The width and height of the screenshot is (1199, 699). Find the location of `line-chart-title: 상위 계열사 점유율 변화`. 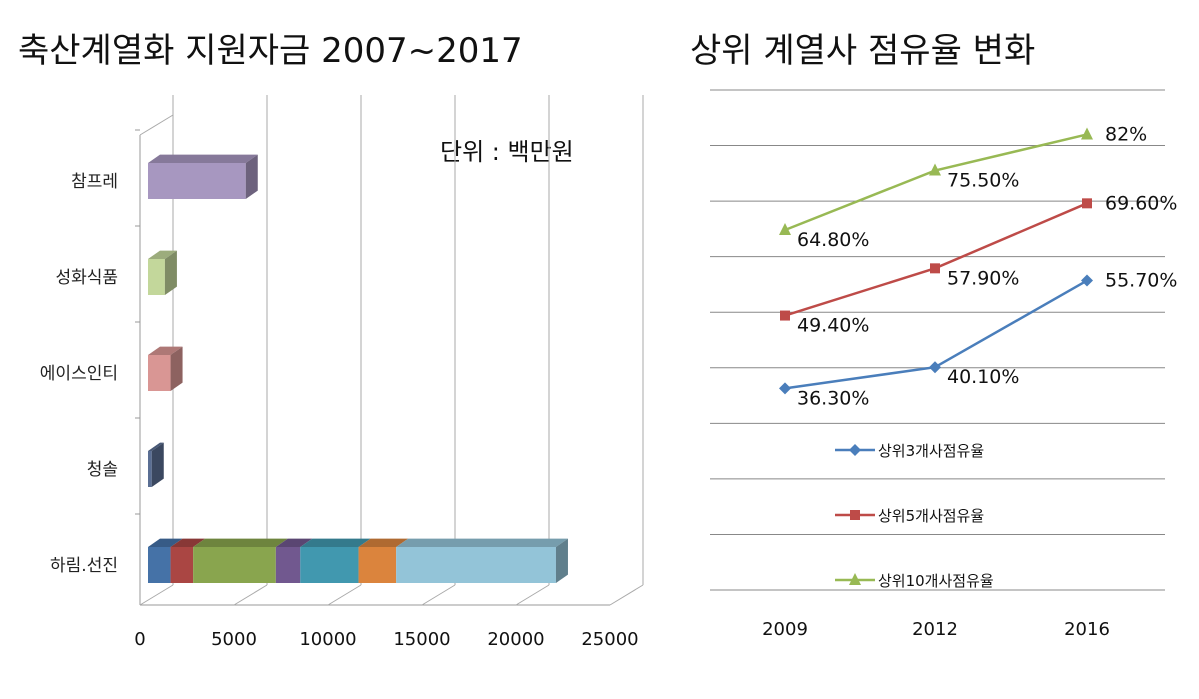

line-chart-title: 상위 계열사 점유율 변화 is located at coordinates (862, 51).